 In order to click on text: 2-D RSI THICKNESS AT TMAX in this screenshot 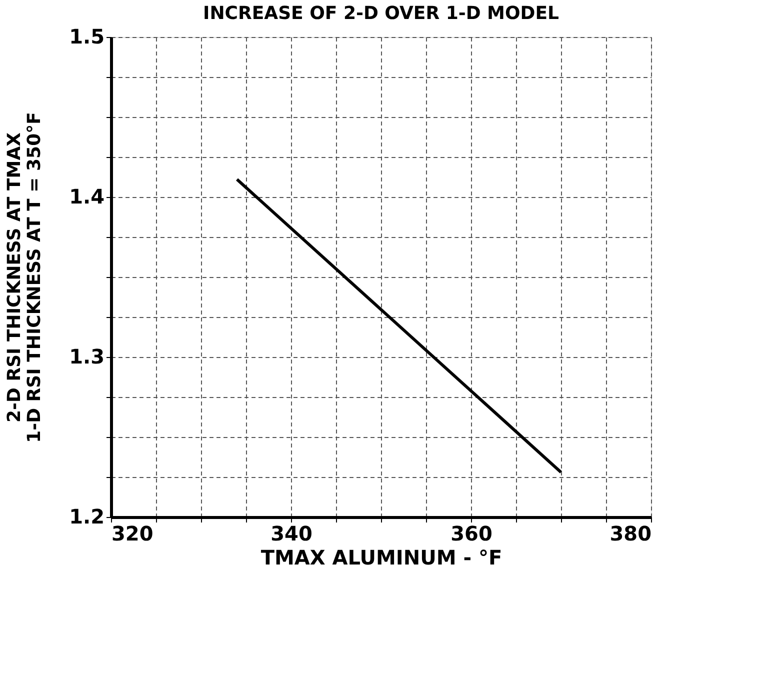, I will do `click(15, 277)`.